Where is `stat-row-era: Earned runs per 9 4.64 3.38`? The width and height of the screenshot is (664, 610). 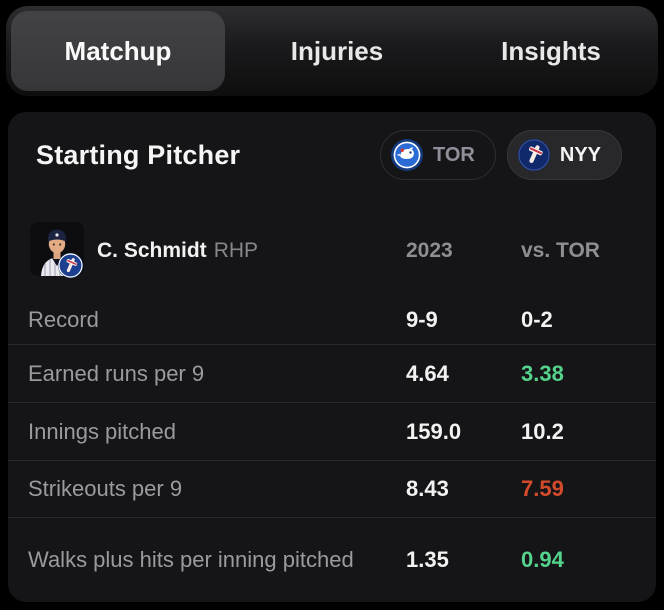 stat-row-era: Earned runs per 9 4.64 3.38 is located at coordinates (332, 373).